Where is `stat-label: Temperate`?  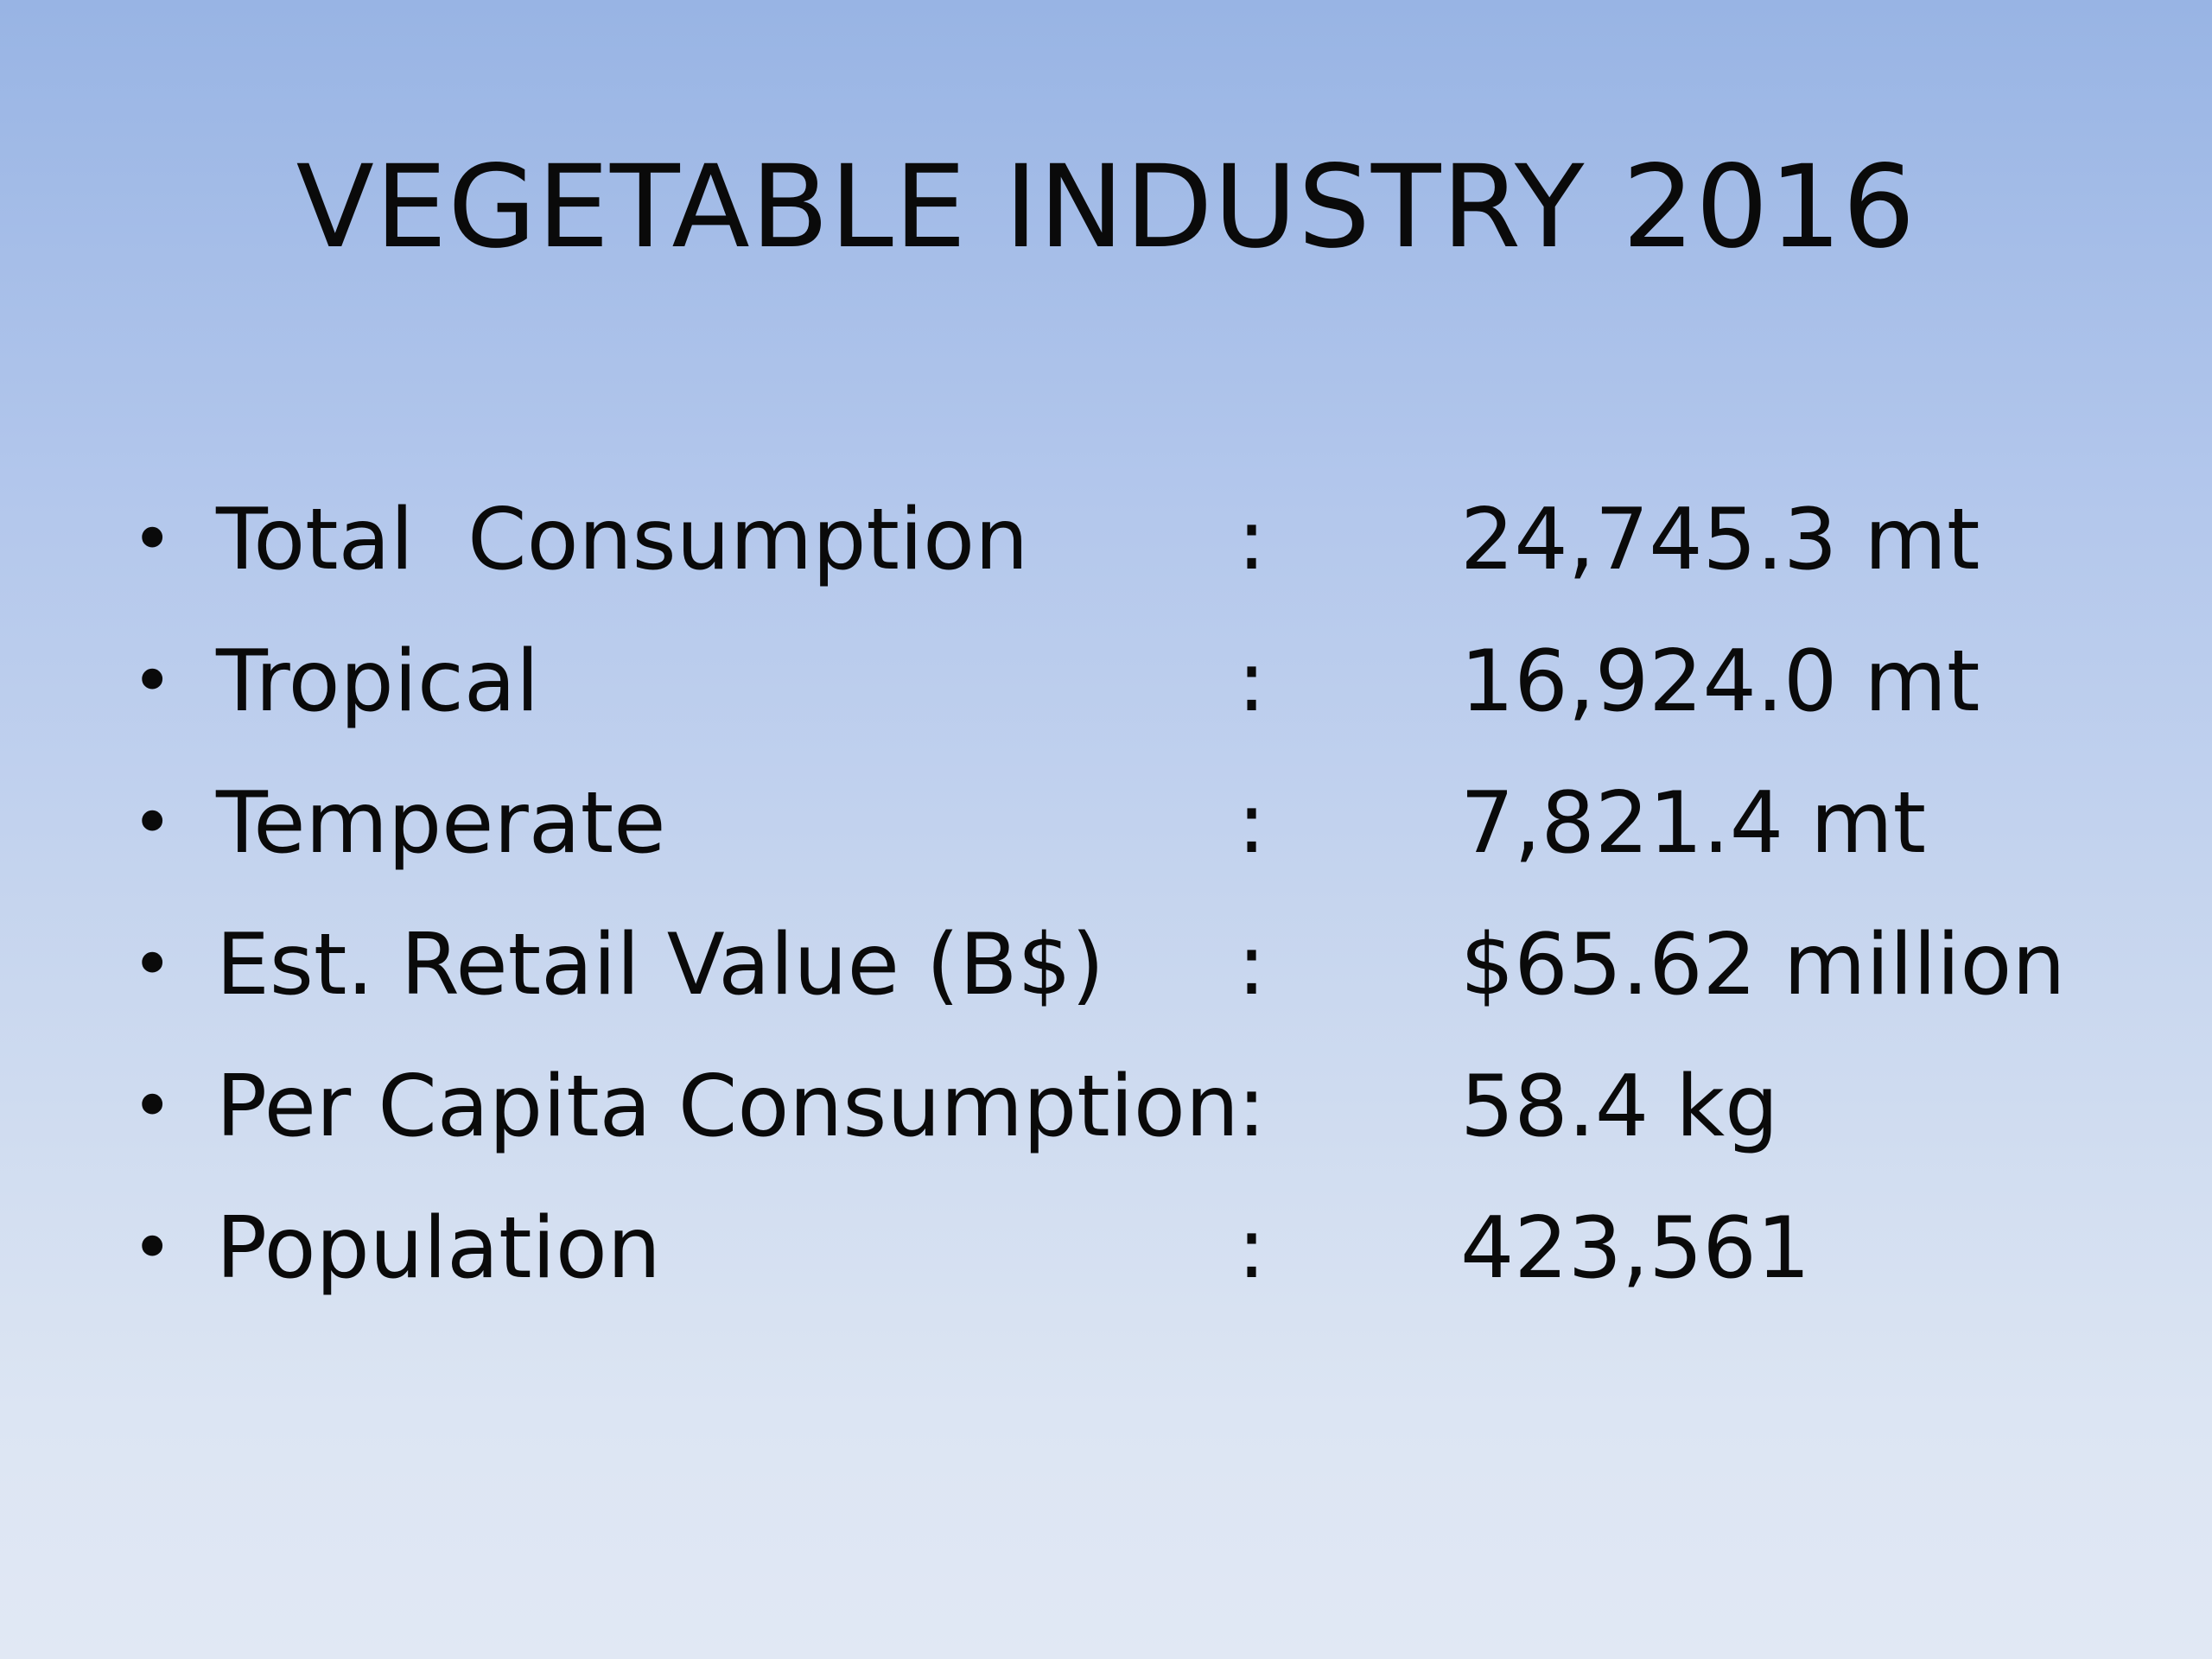
stat-label: Temperate is located at coordinates (441, 823).